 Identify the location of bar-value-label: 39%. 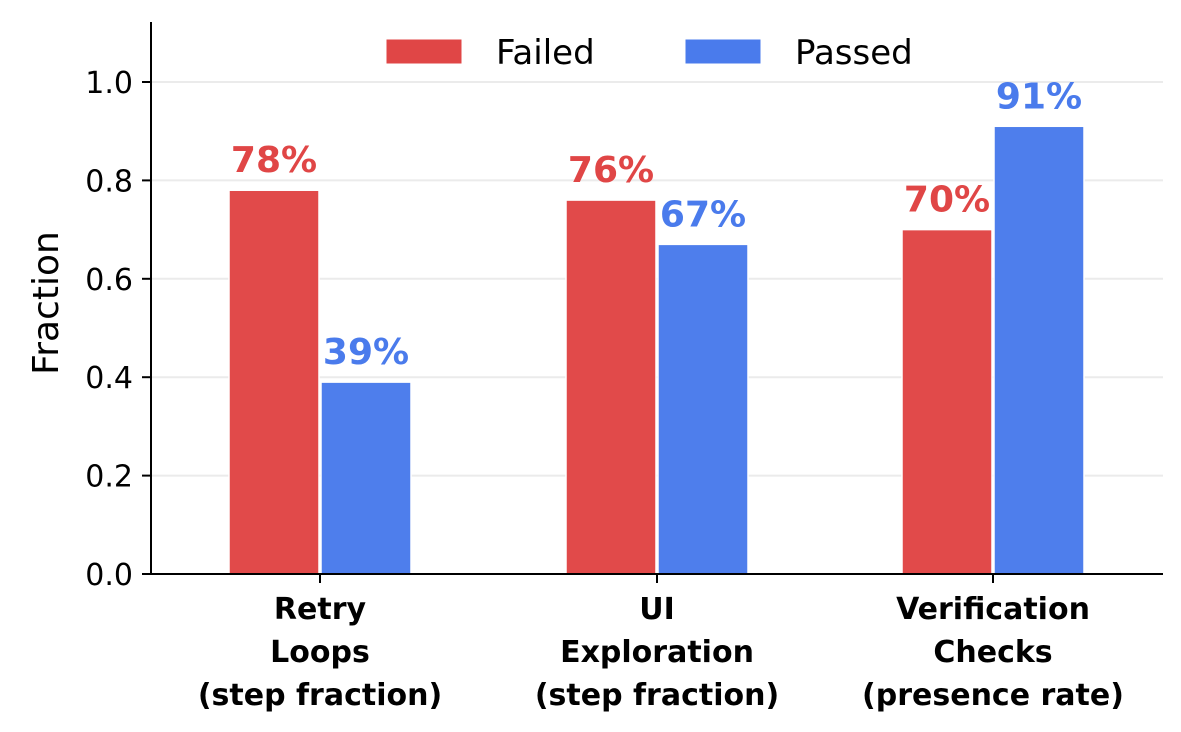
(366, 352).